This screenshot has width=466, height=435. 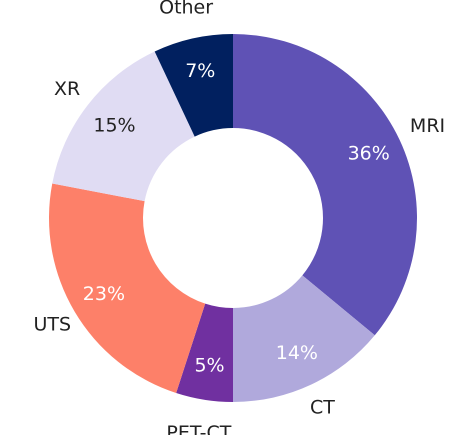 What do you see at coordinates (200, 71) in the screenshot?
I see `value-label: 7%` at bounding box center [200, 71].